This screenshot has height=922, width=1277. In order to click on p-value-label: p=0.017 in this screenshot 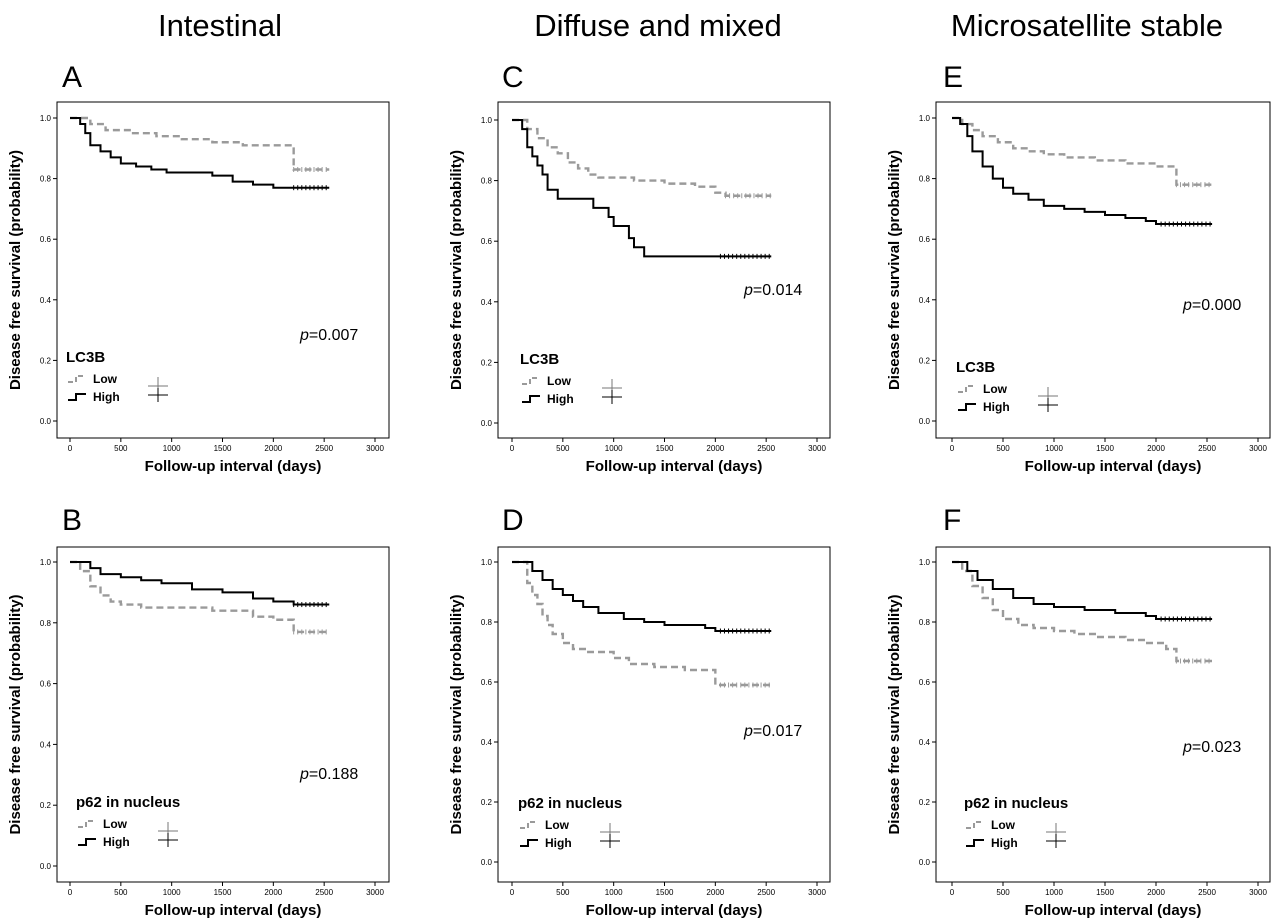, I will do `click(772, 731)`.